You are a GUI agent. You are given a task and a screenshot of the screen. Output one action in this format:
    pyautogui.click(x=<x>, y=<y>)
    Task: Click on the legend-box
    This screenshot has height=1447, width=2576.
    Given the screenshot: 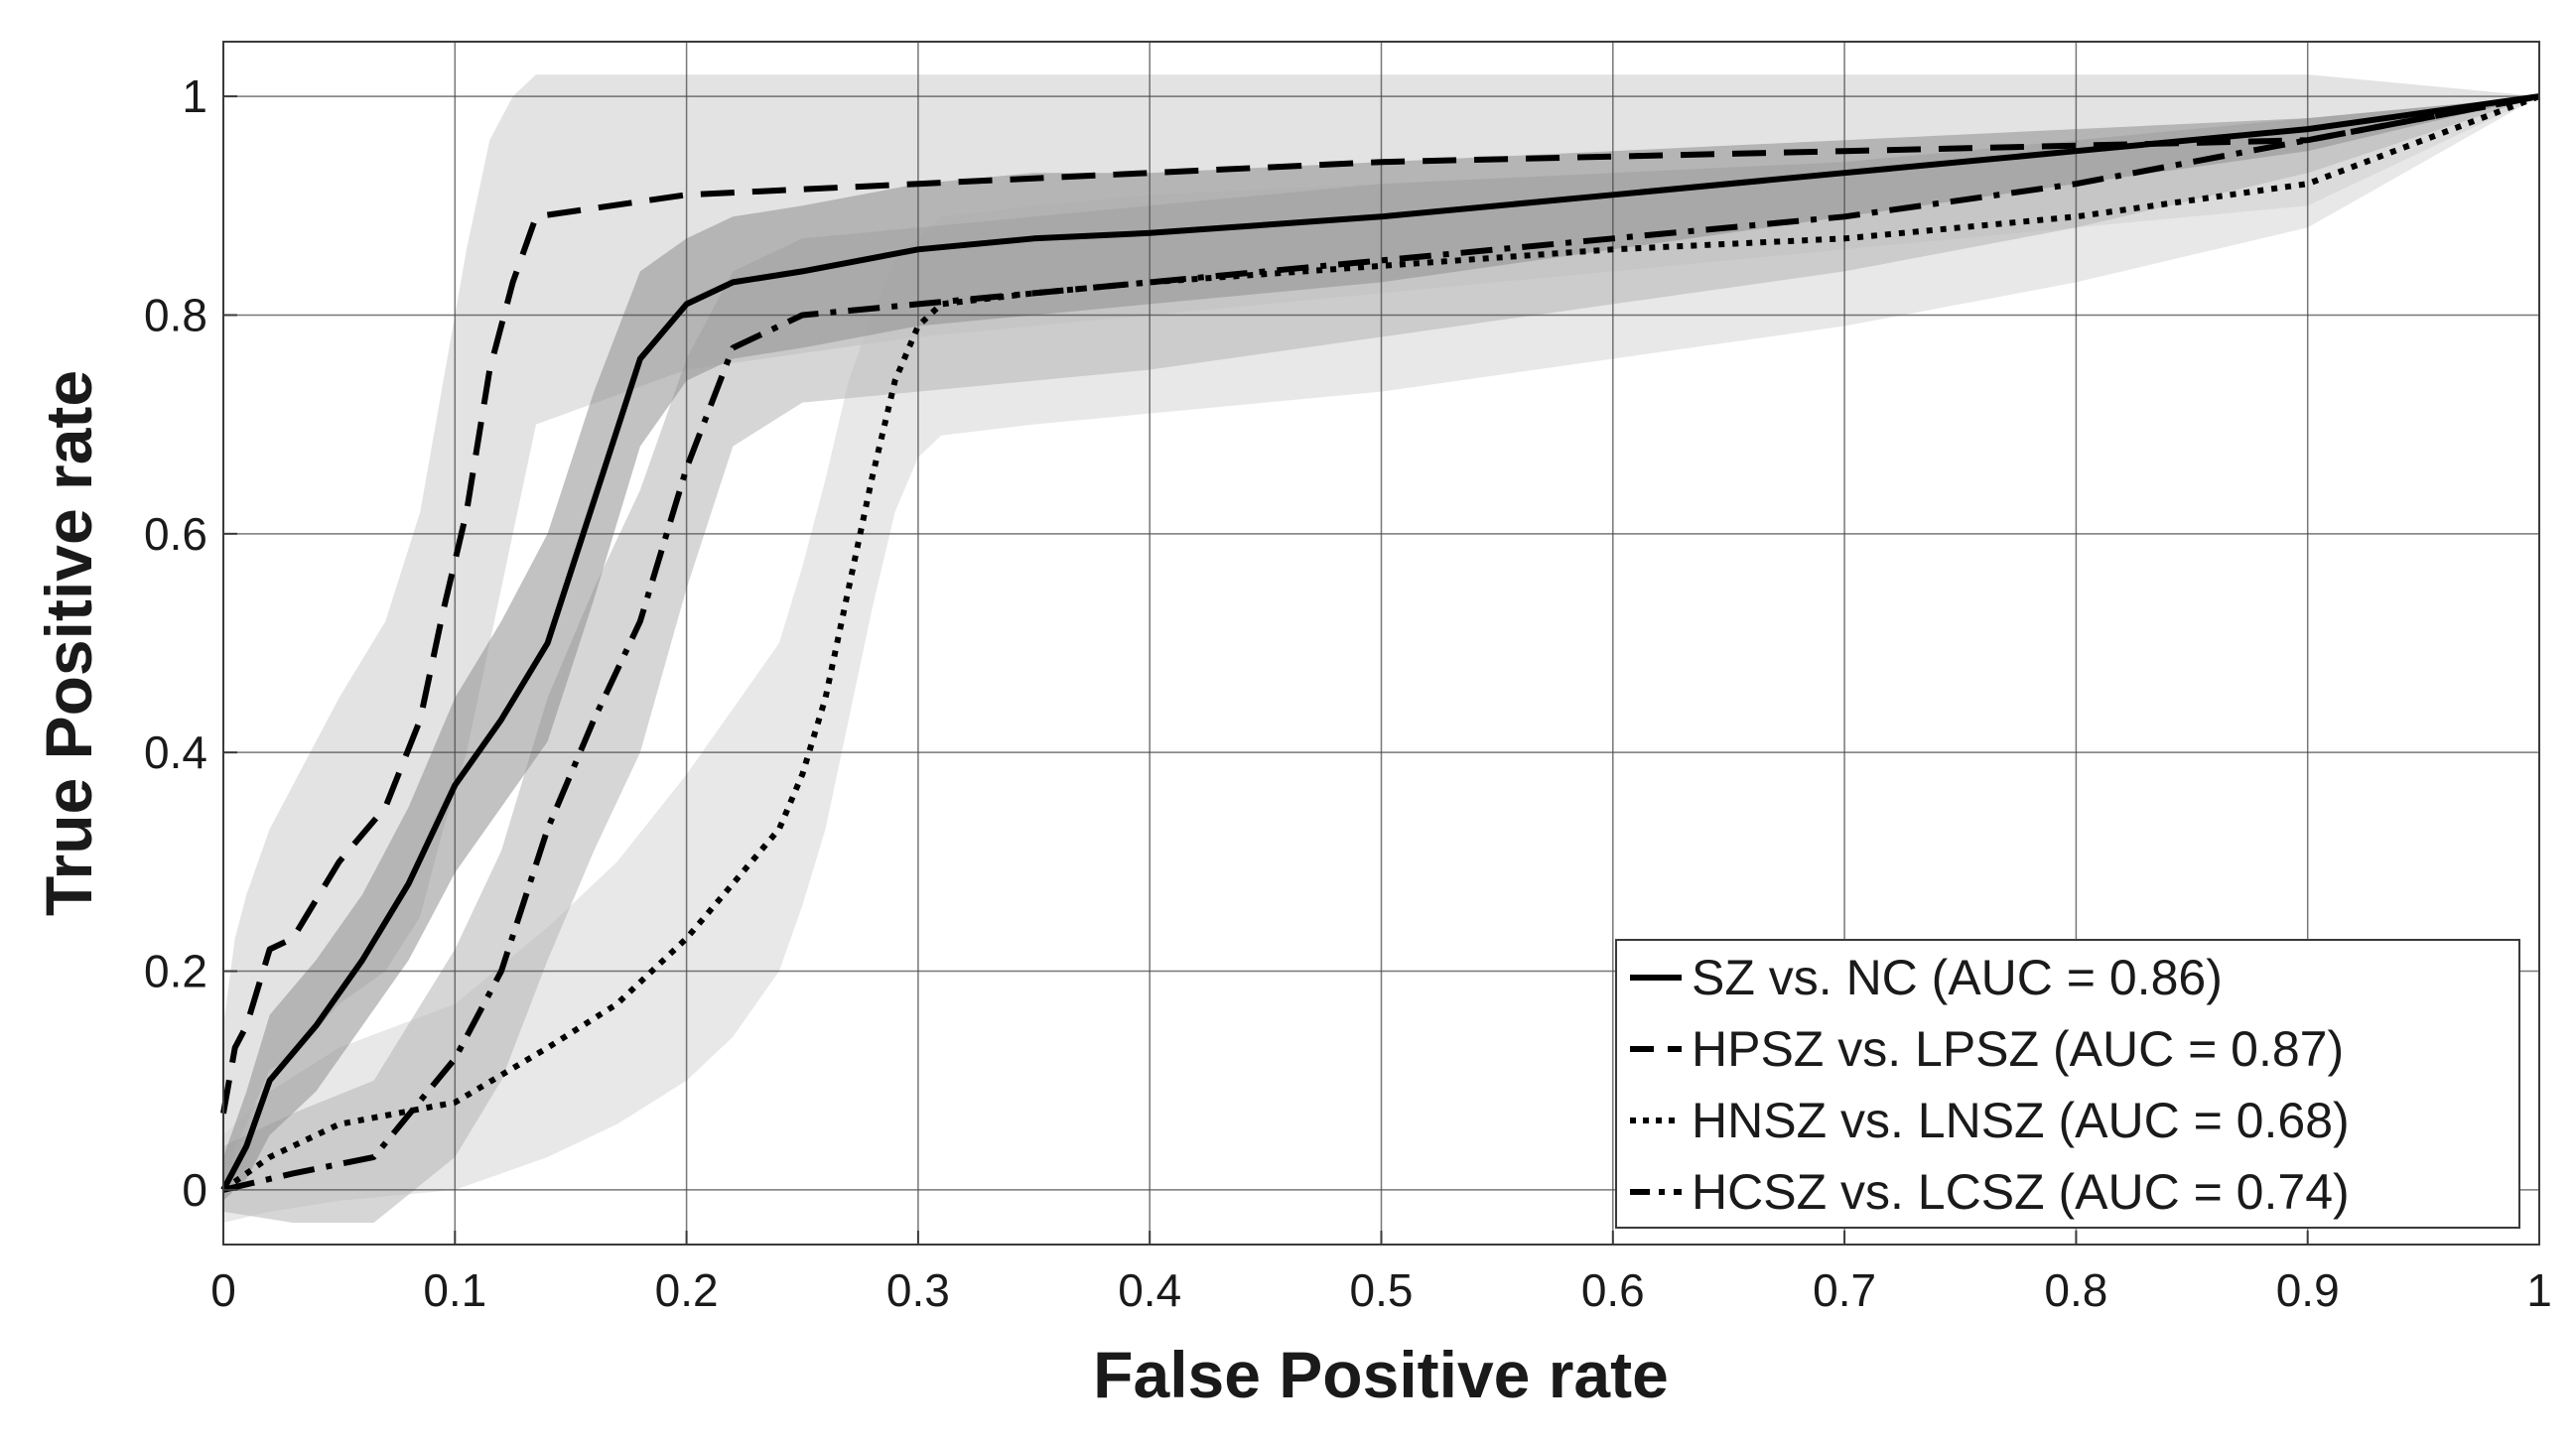 What is the action you would take?
    pyautogui.click(x=2067, y=1084)
    